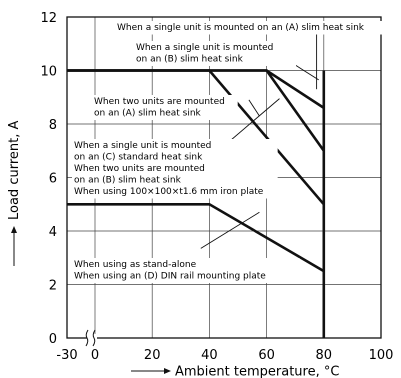 The height and width of the screenshot is (378, 401). I want to click on x-axis-title: Ambient temperature, °C, so click(235, 371).